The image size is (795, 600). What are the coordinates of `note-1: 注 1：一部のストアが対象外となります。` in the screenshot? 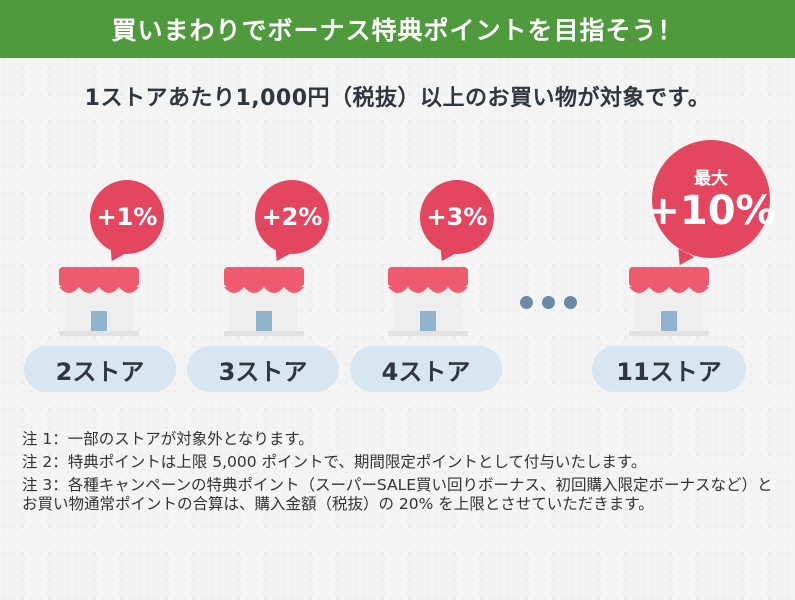 It's located at (168, 439).